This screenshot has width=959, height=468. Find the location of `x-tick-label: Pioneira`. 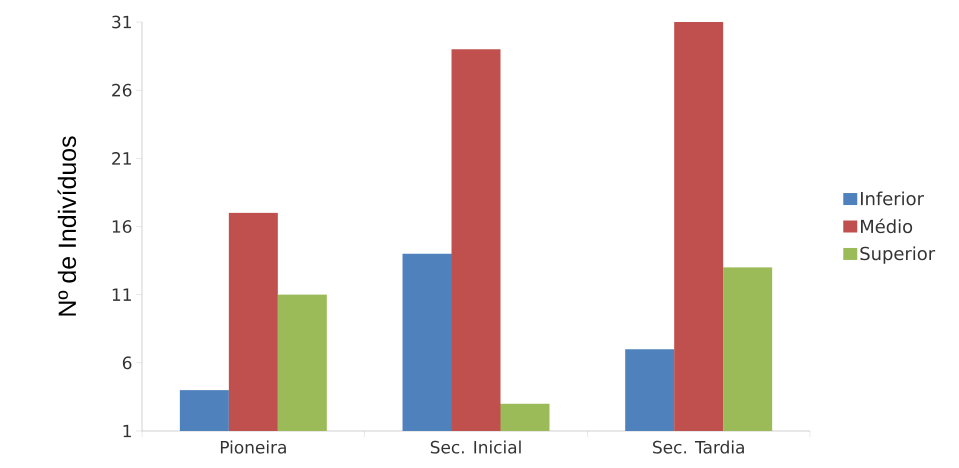

x-tick-label: Pioneira is located at coordinates (253, 447).